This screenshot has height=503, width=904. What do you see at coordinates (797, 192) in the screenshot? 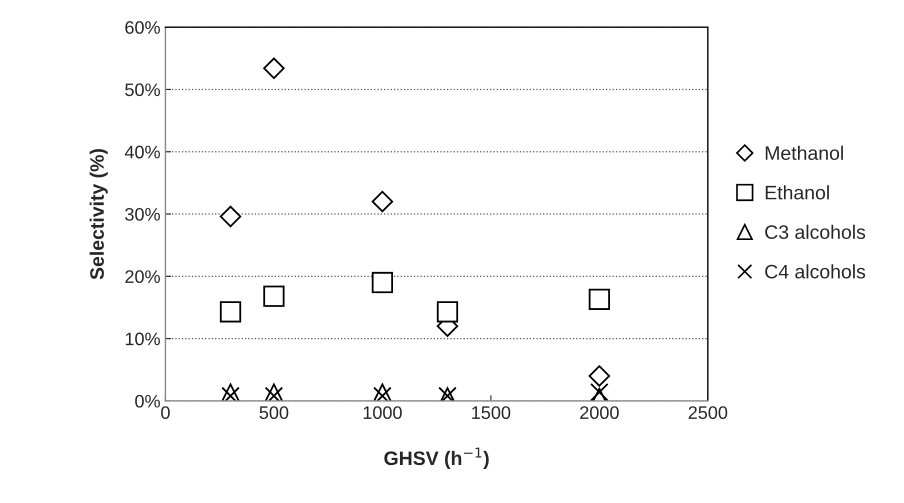
I see `legend-label: Ethanol` at bounding box center [797, 192].